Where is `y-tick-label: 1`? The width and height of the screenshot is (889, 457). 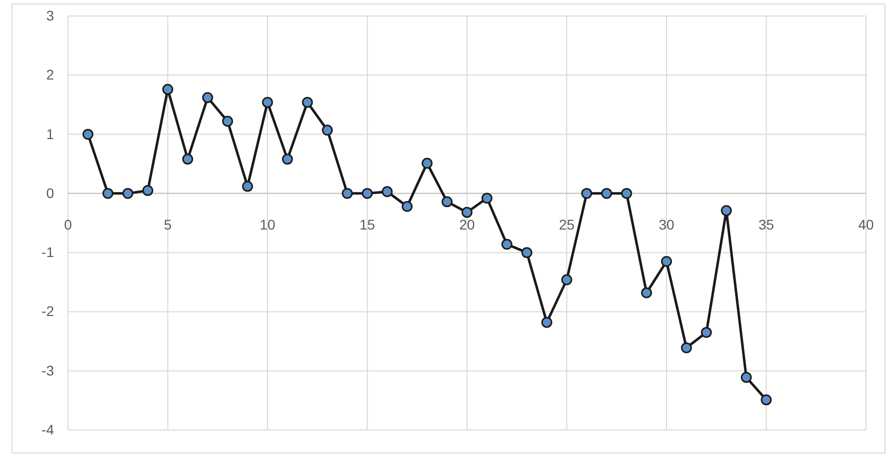
y-tick-label: 1 is located at coordinates (50, 134).